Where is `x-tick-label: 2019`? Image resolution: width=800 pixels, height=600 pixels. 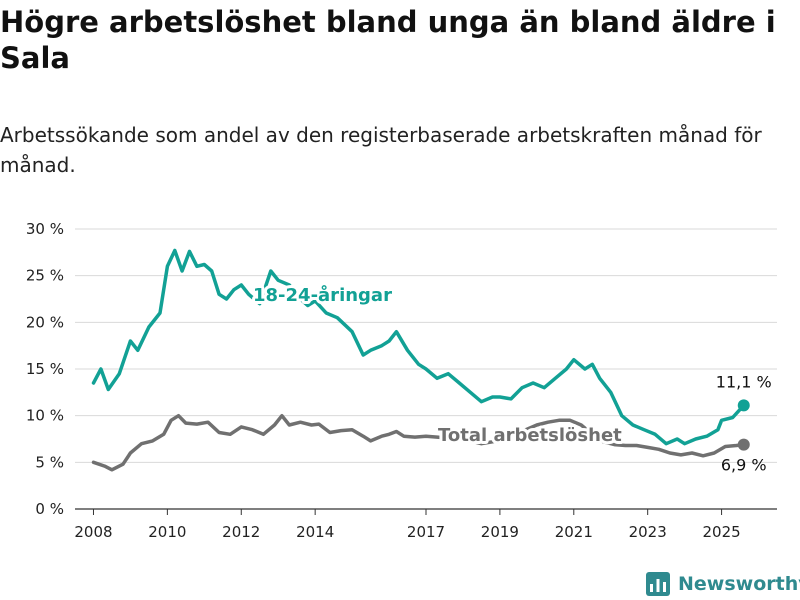
x-tick-label: 2019 is located at coordinates (500, 532).